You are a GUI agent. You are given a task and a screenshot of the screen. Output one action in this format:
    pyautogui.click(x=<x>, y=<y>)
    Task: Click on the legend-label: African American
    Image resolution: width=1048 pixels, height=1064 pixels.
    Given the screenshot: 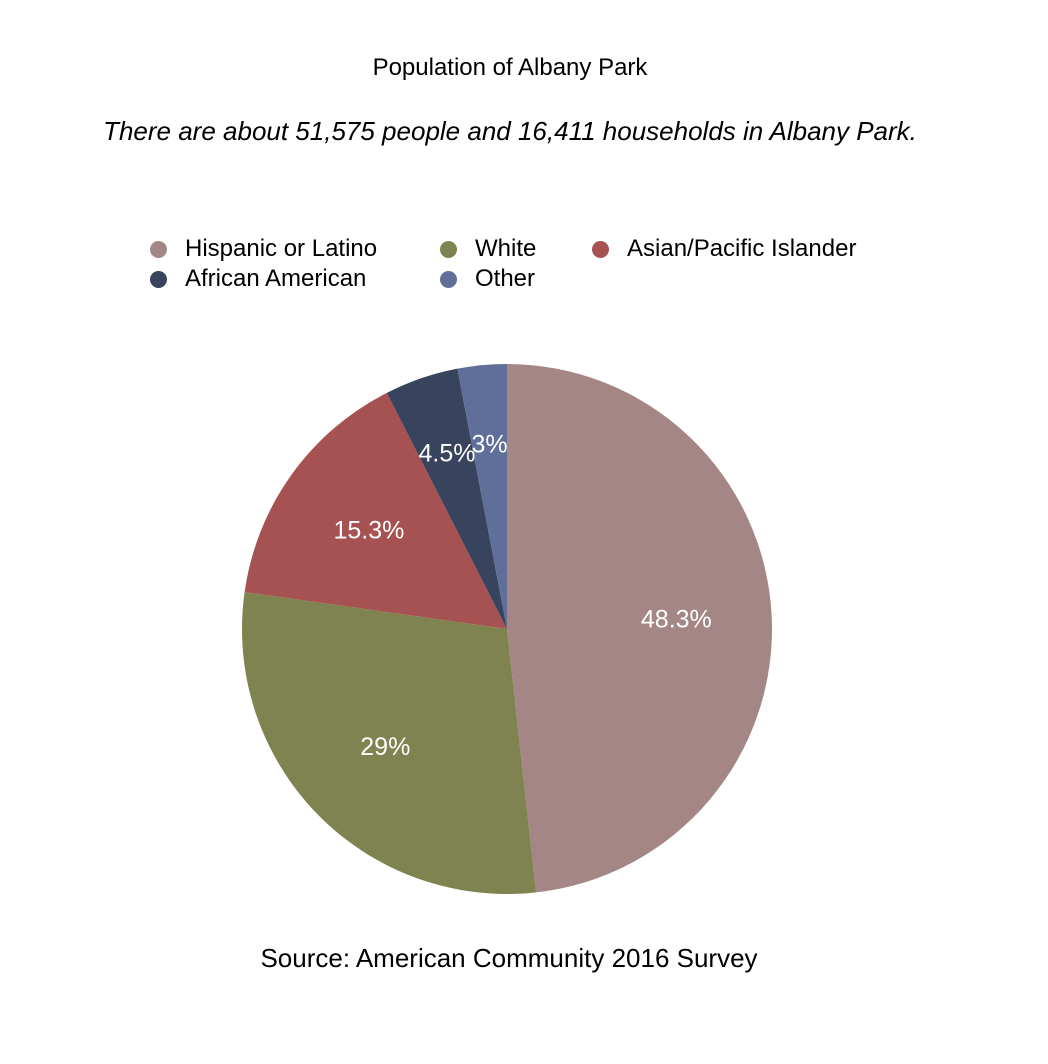 What is the action you would take?
    pyautogui.click(x=276, y=278)
    